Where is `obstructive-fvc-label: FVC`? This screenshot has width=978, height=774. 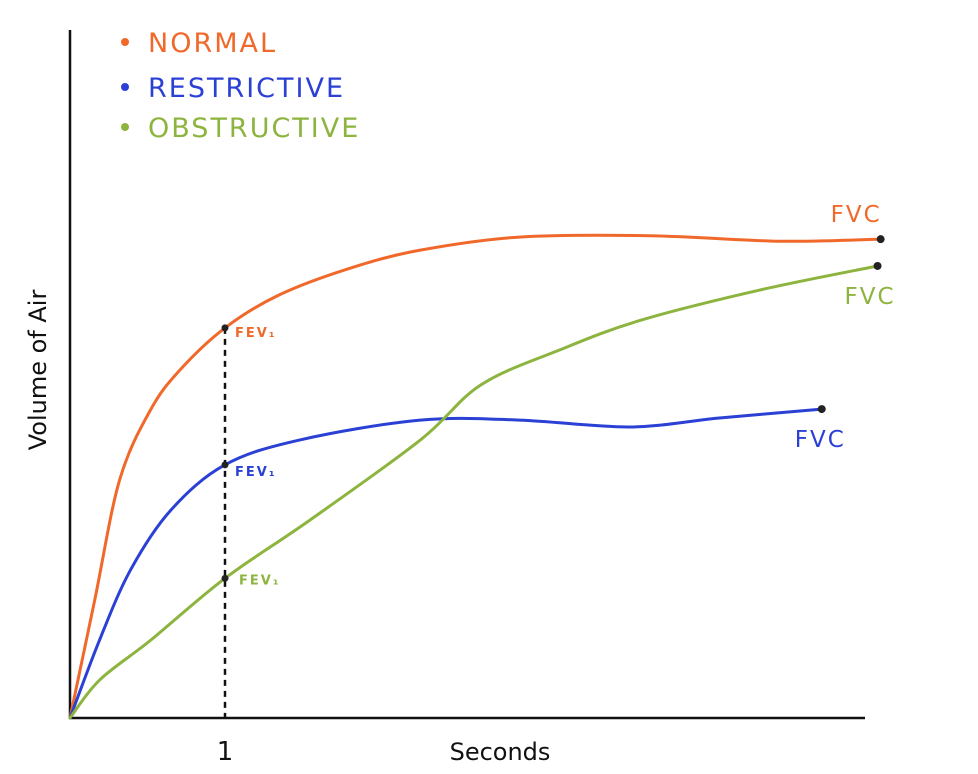
obstructive-fvc-label: FVC is located at coordinates (870, 297).